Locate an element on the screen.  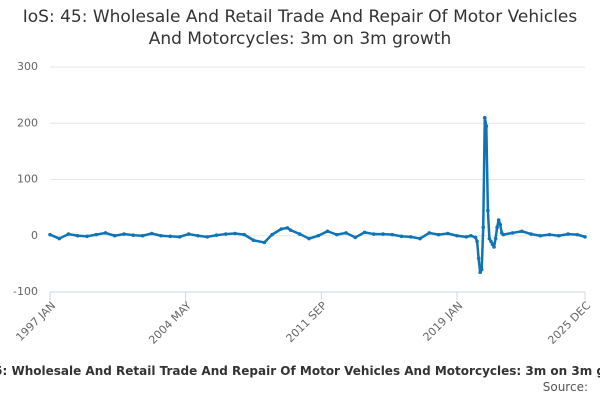
x-tick-label: 2019 JAN is located at coordinates (443, 321).